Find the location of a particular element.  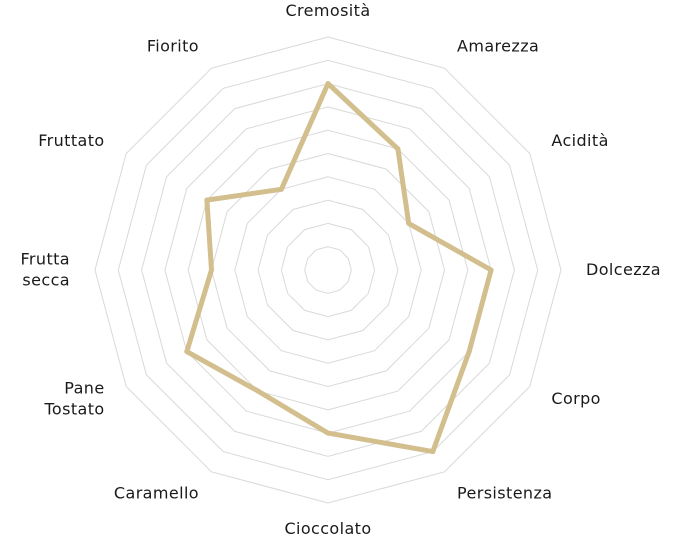

data-point-cioccolato is located at coordinates (328, 433).